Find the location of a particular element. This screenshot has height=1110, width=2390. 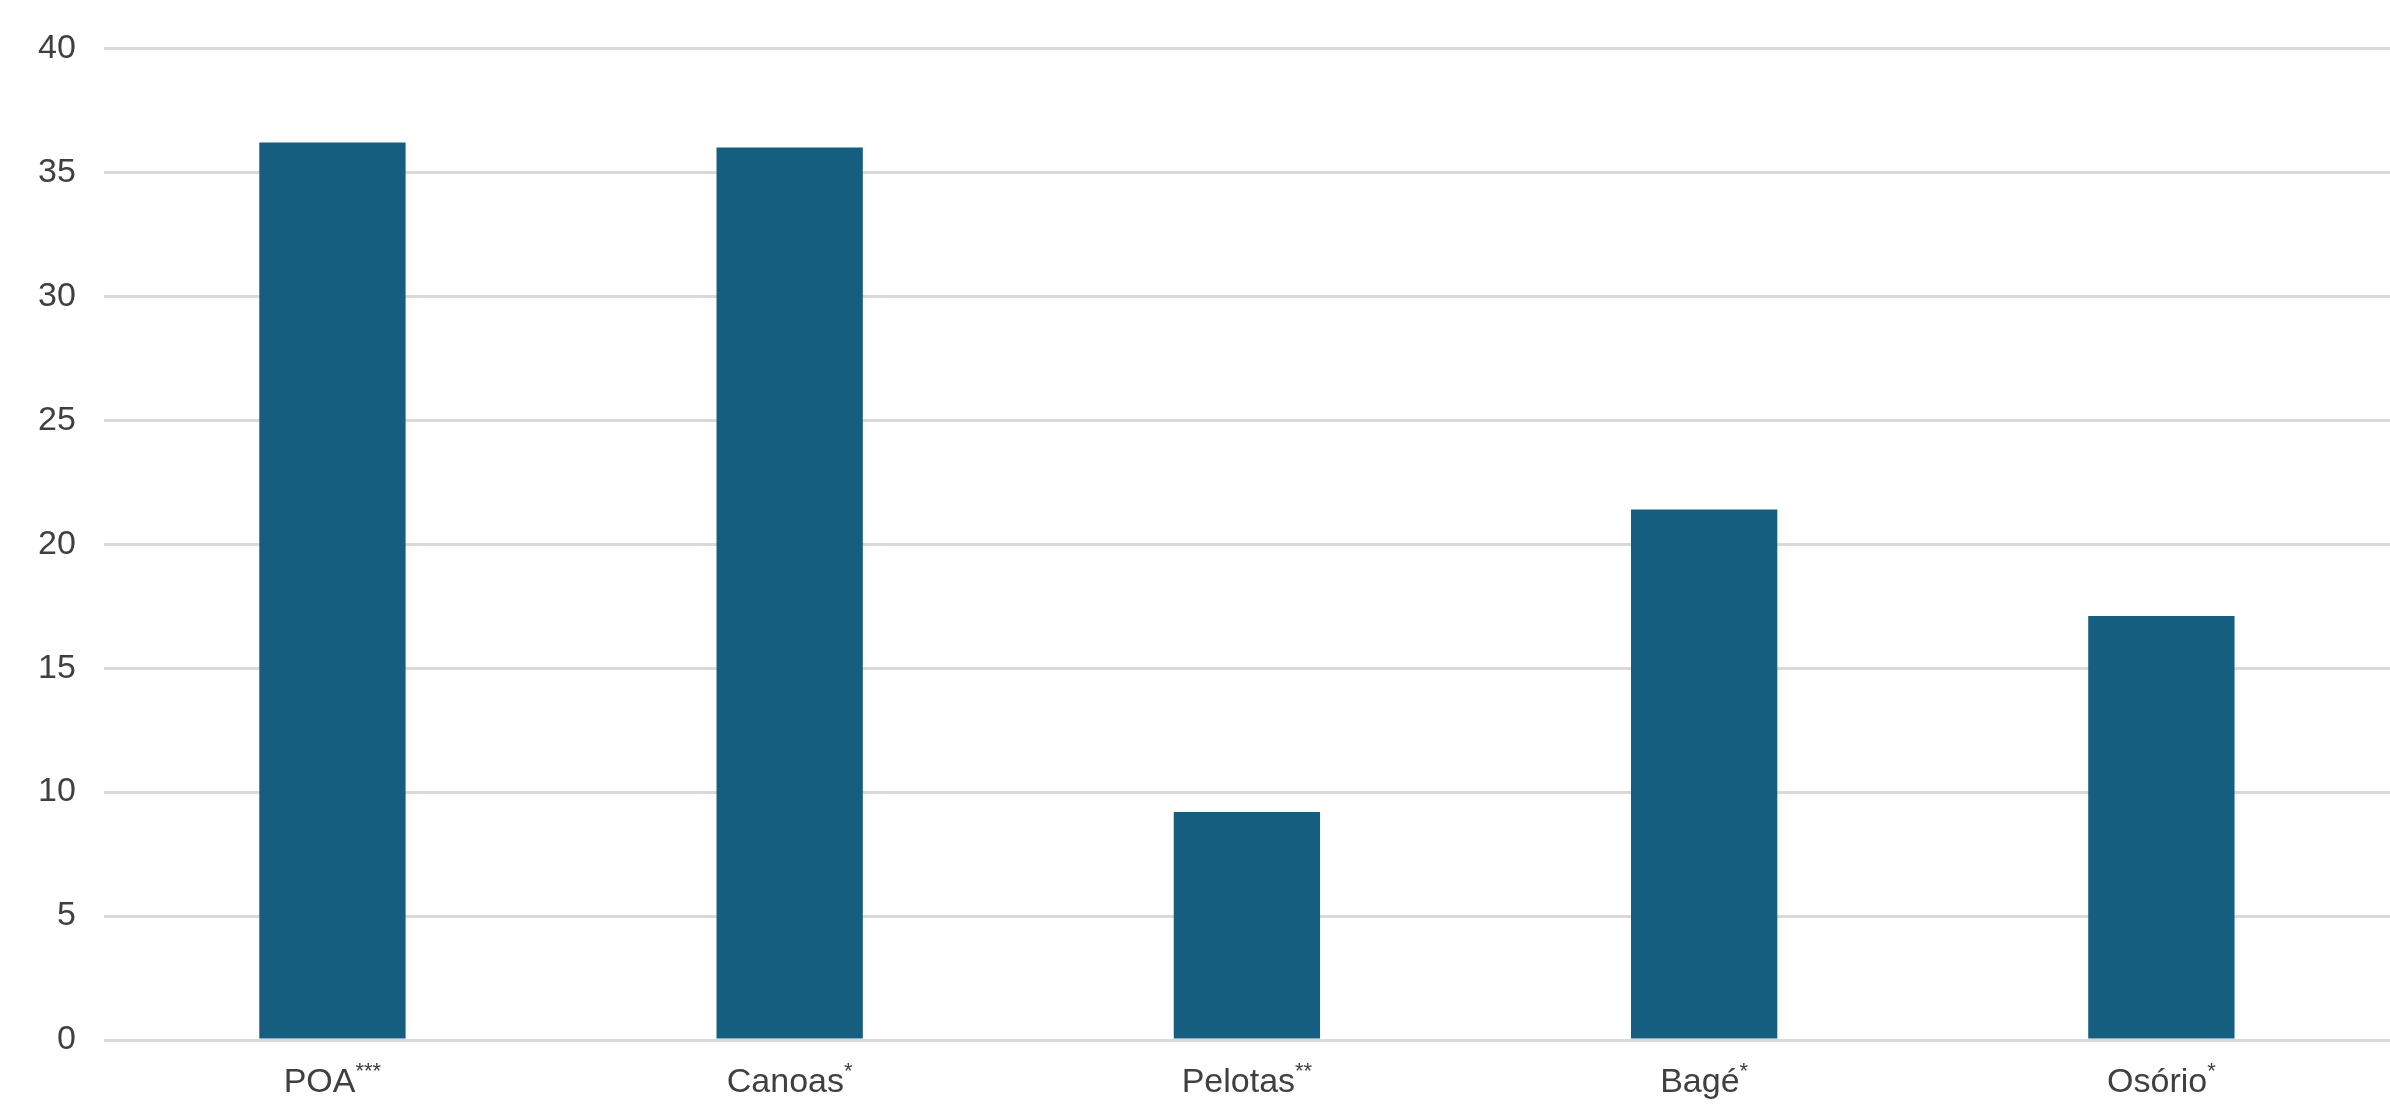

y-tick-label: 5 is located at coordinates (66, 913).